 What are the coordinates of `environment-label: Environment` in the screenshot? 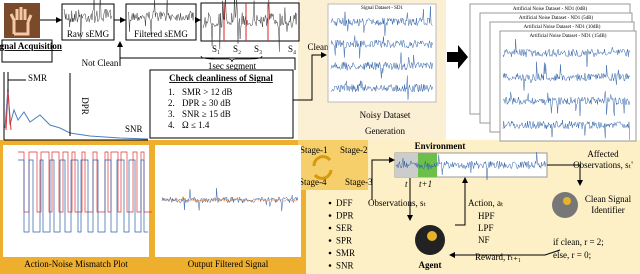 It's located at (440, 146).